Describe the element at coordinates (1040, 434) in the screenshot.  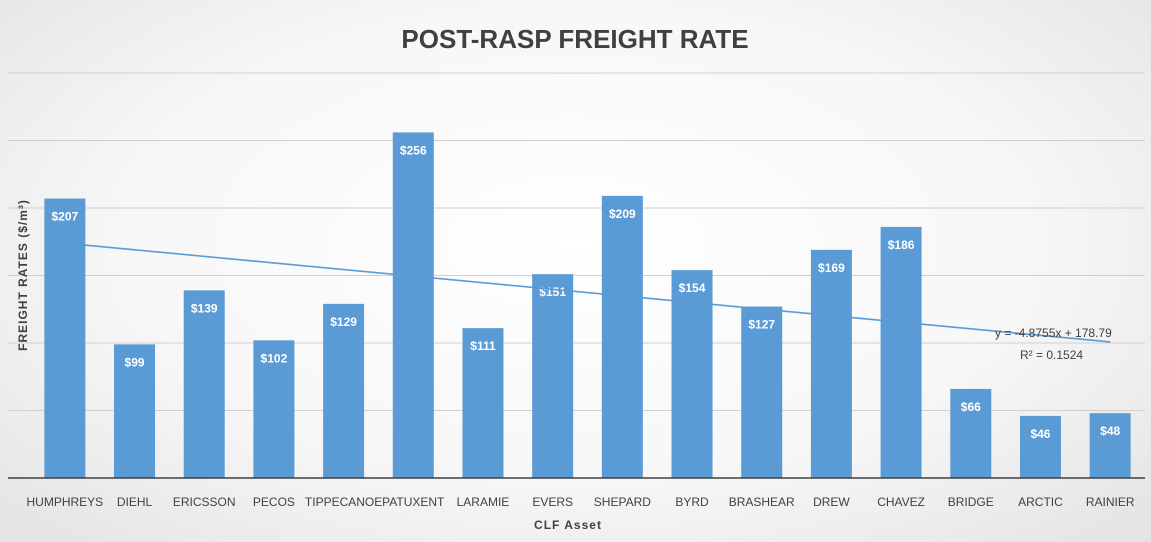
I see `data-label: $46` at that location.